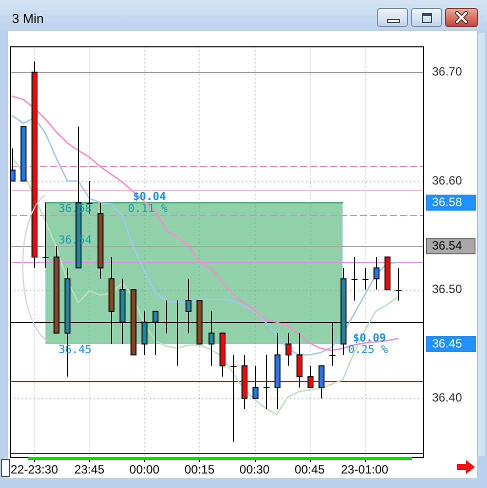 This screenshot has width=487, height=488. Describe the element at coordinates (447, 289) in the screenshot. I see `y-tick-label: 36.50` at that location.